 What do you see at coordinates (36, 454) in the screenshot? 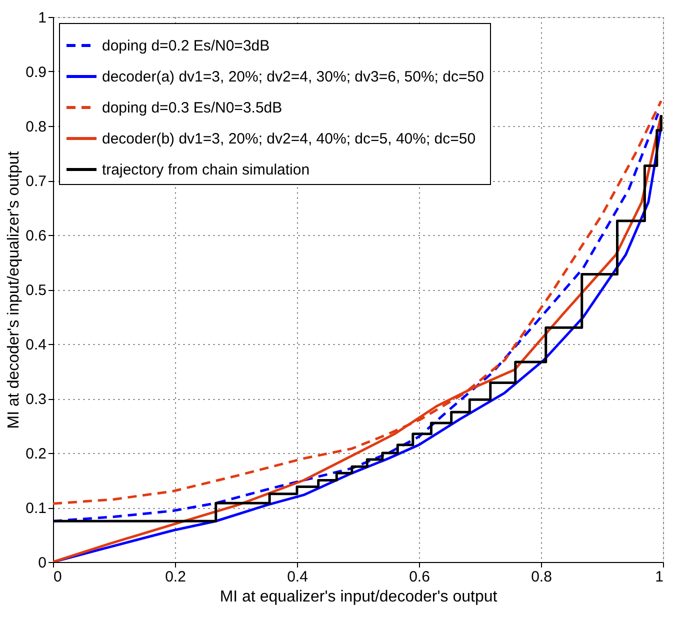
I see `y-tick-label: 0.2` at bounding box center [36, 454].